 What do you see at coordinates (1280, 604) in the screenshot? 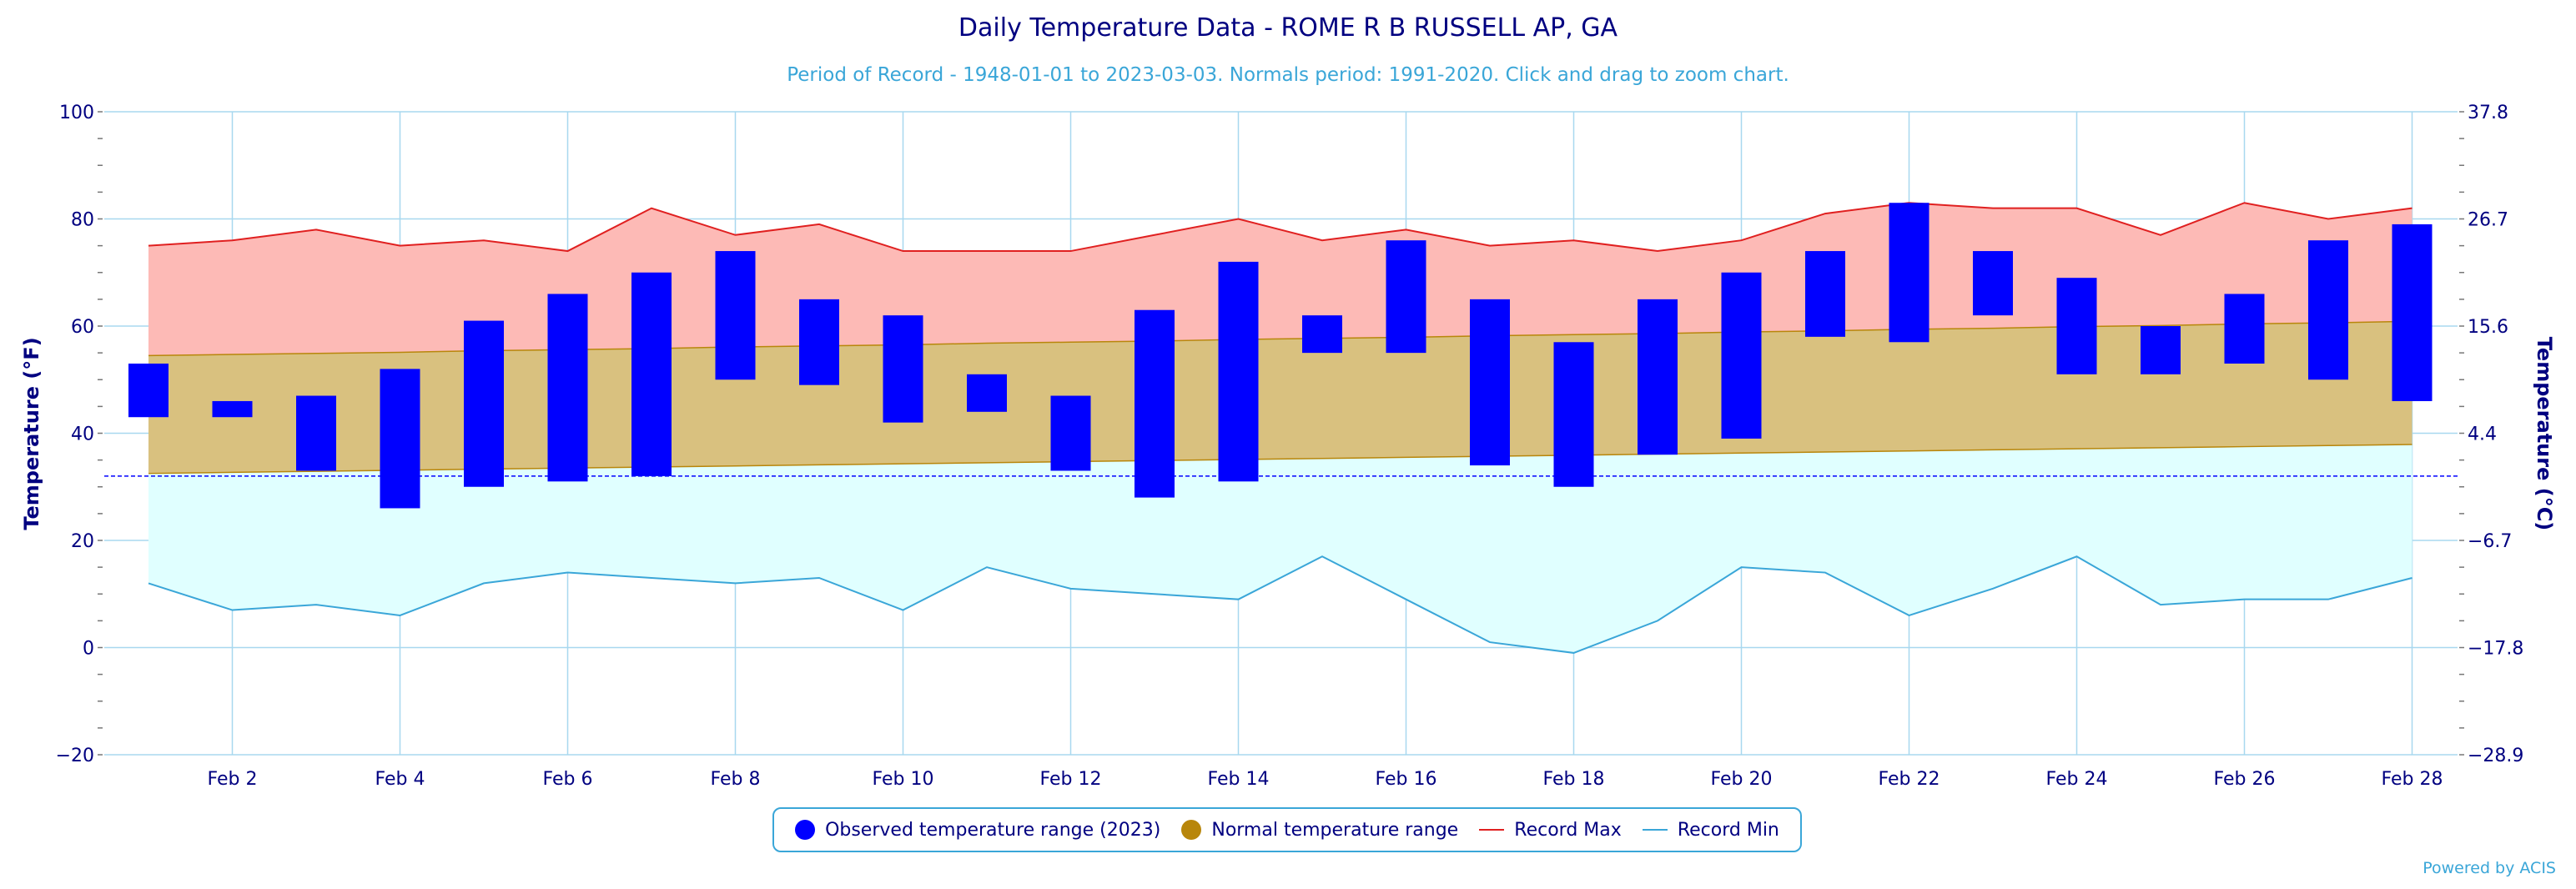
I see `record-min-line` at bounding box center [1280, 604].